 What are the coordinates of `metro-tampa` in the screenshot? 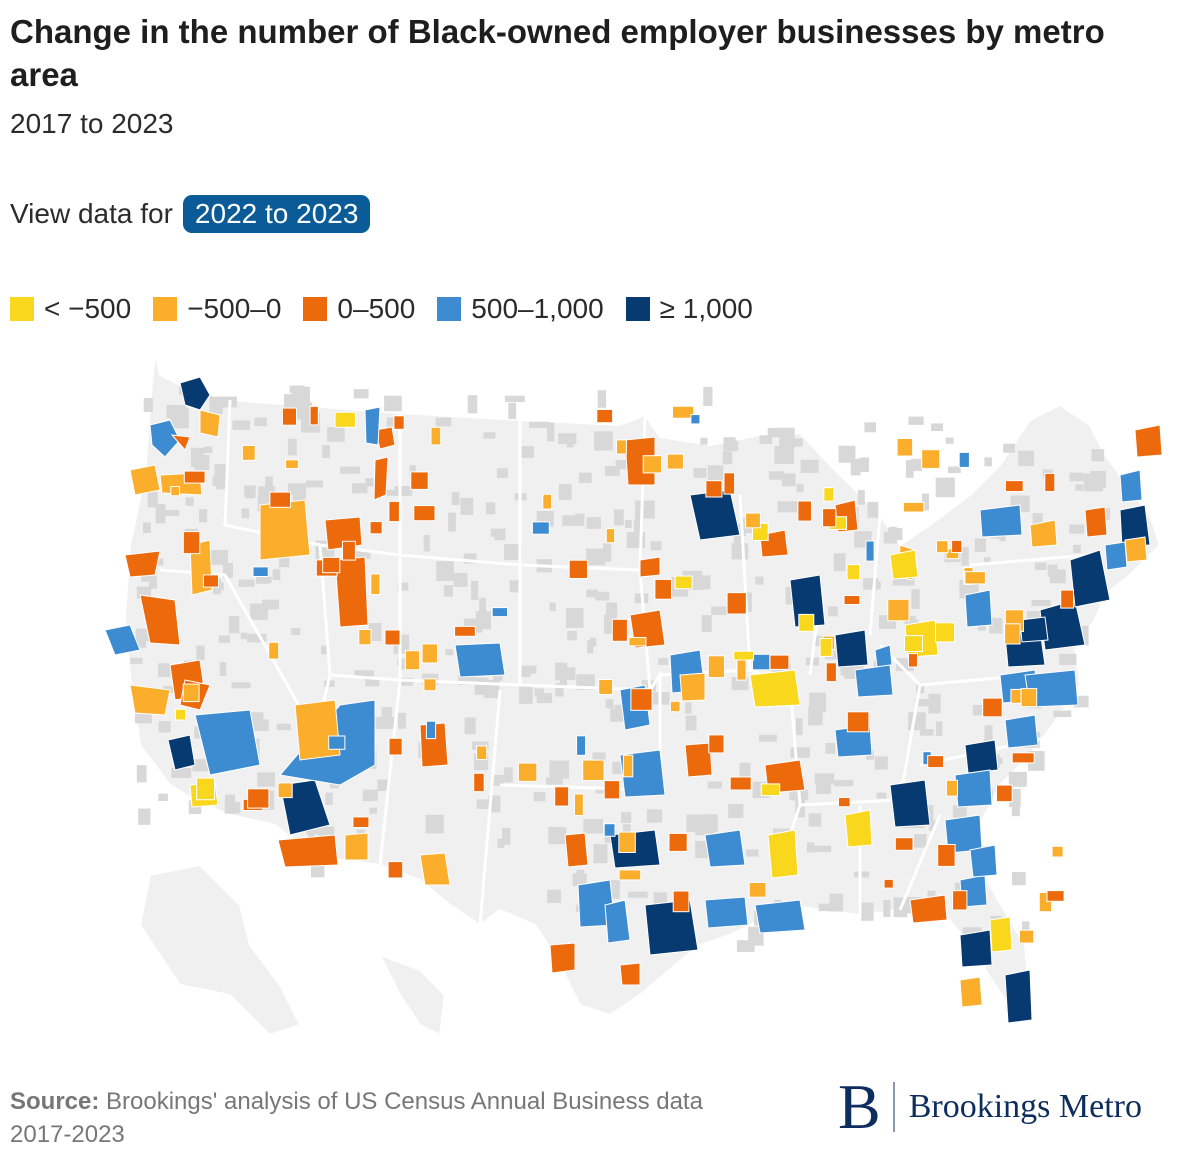 It's located at (1001, 934).